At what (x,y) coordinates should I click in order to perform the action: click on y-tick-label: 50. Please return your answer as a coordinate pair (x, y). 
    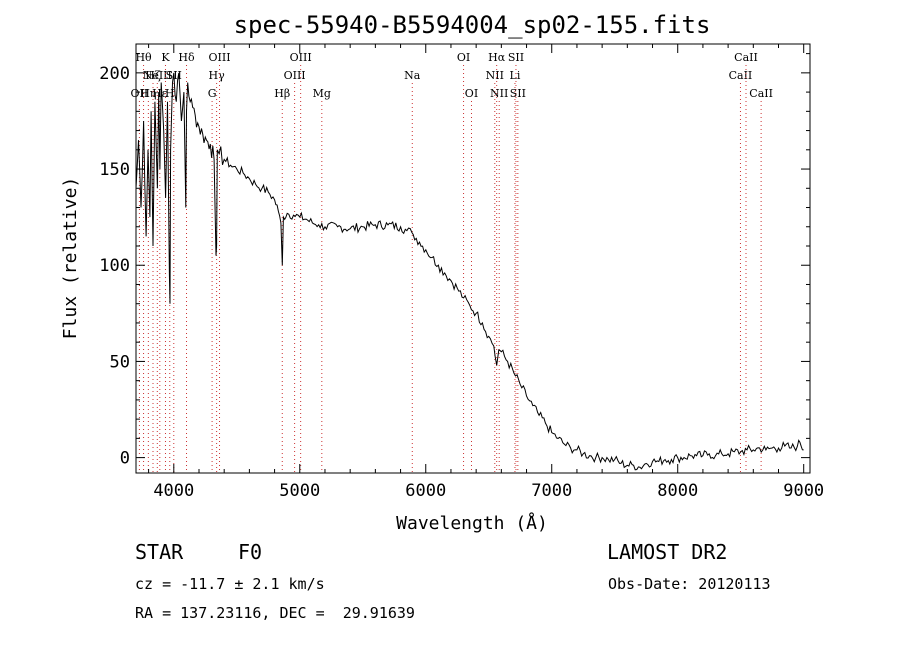
    Looking at the image, I should click on (120, 362).